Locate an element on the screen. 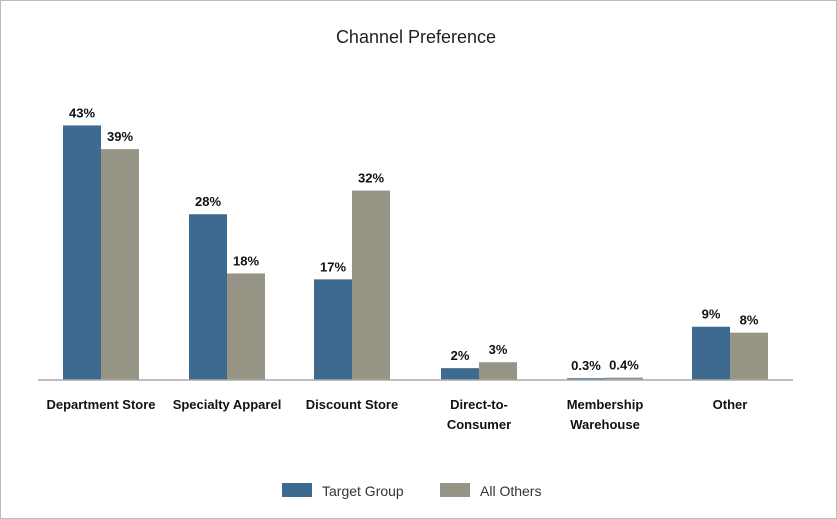 The width and height of the screenshot is (837, 519). category-label-1: Specialty Apparel is located at coordinates (227, 404).